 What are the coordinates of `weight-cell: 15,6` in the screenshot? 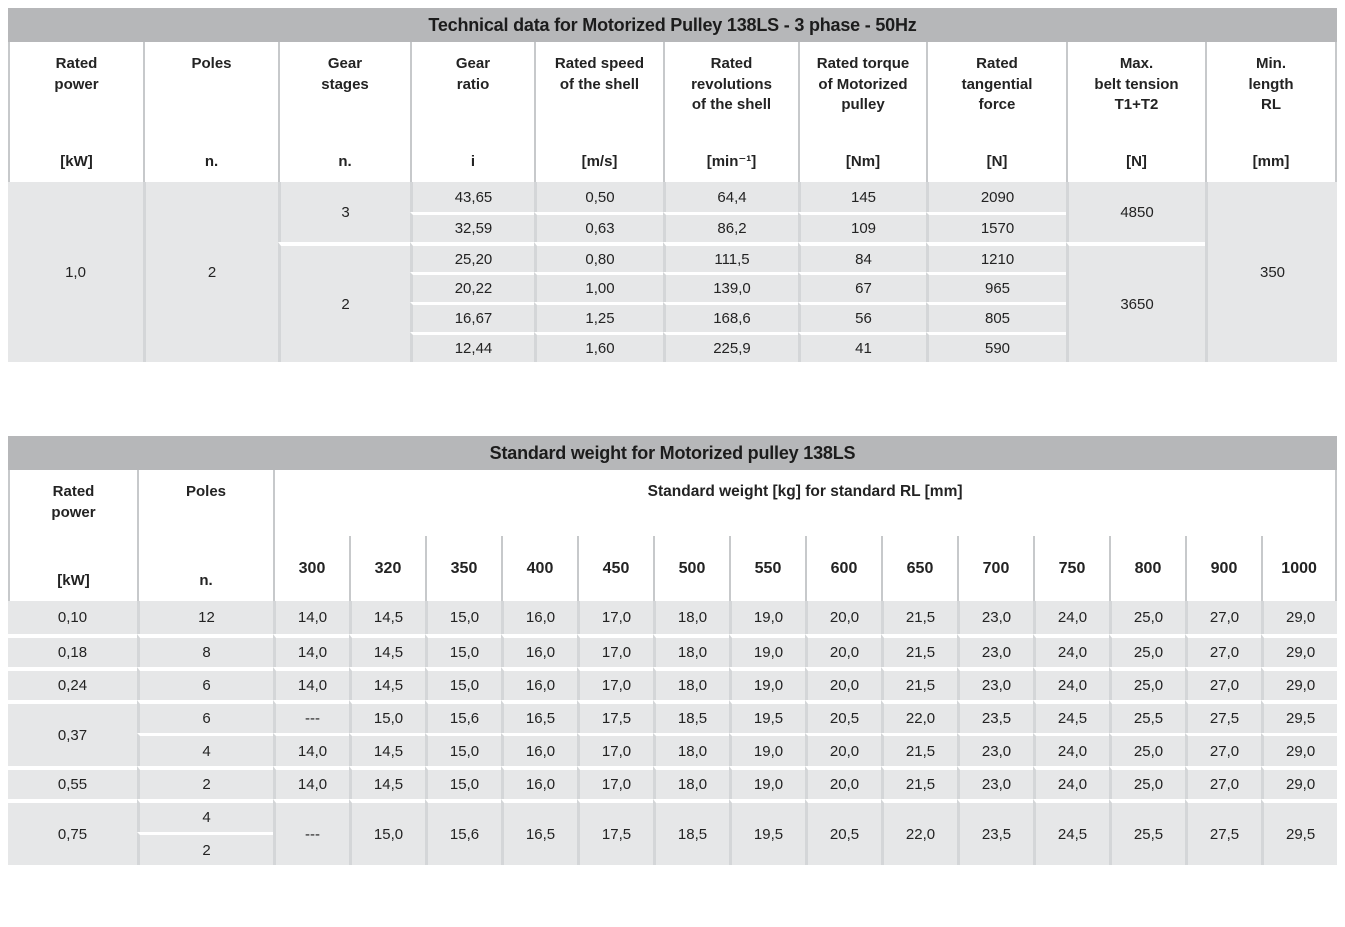 It's located at (463, 832).